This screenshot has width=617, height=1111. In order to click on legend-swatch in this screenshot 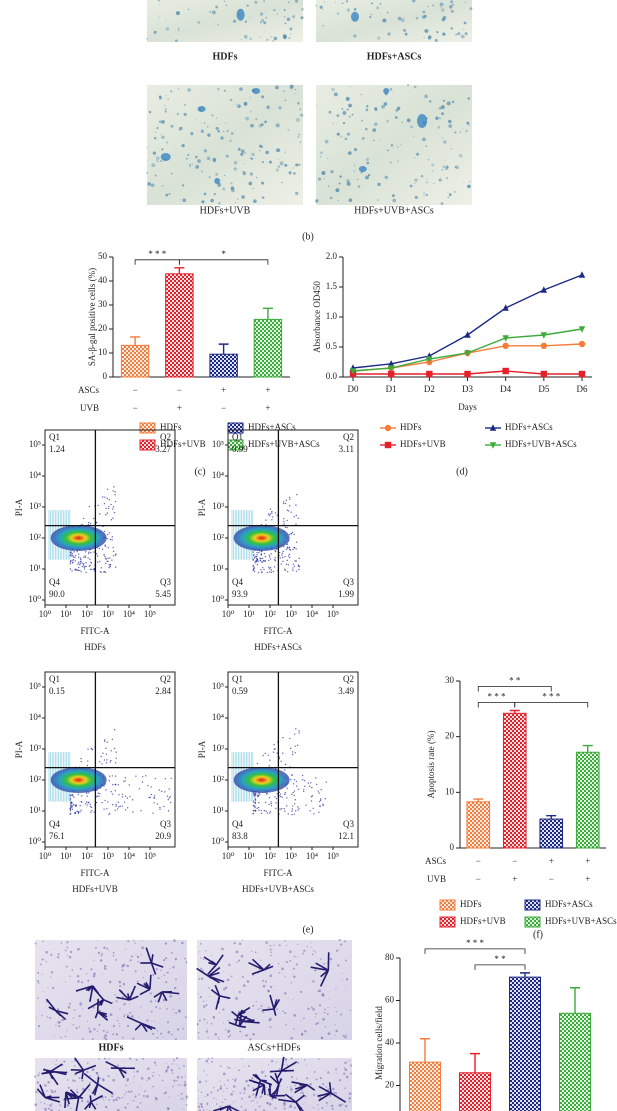, I will do `click(447, 905)`.